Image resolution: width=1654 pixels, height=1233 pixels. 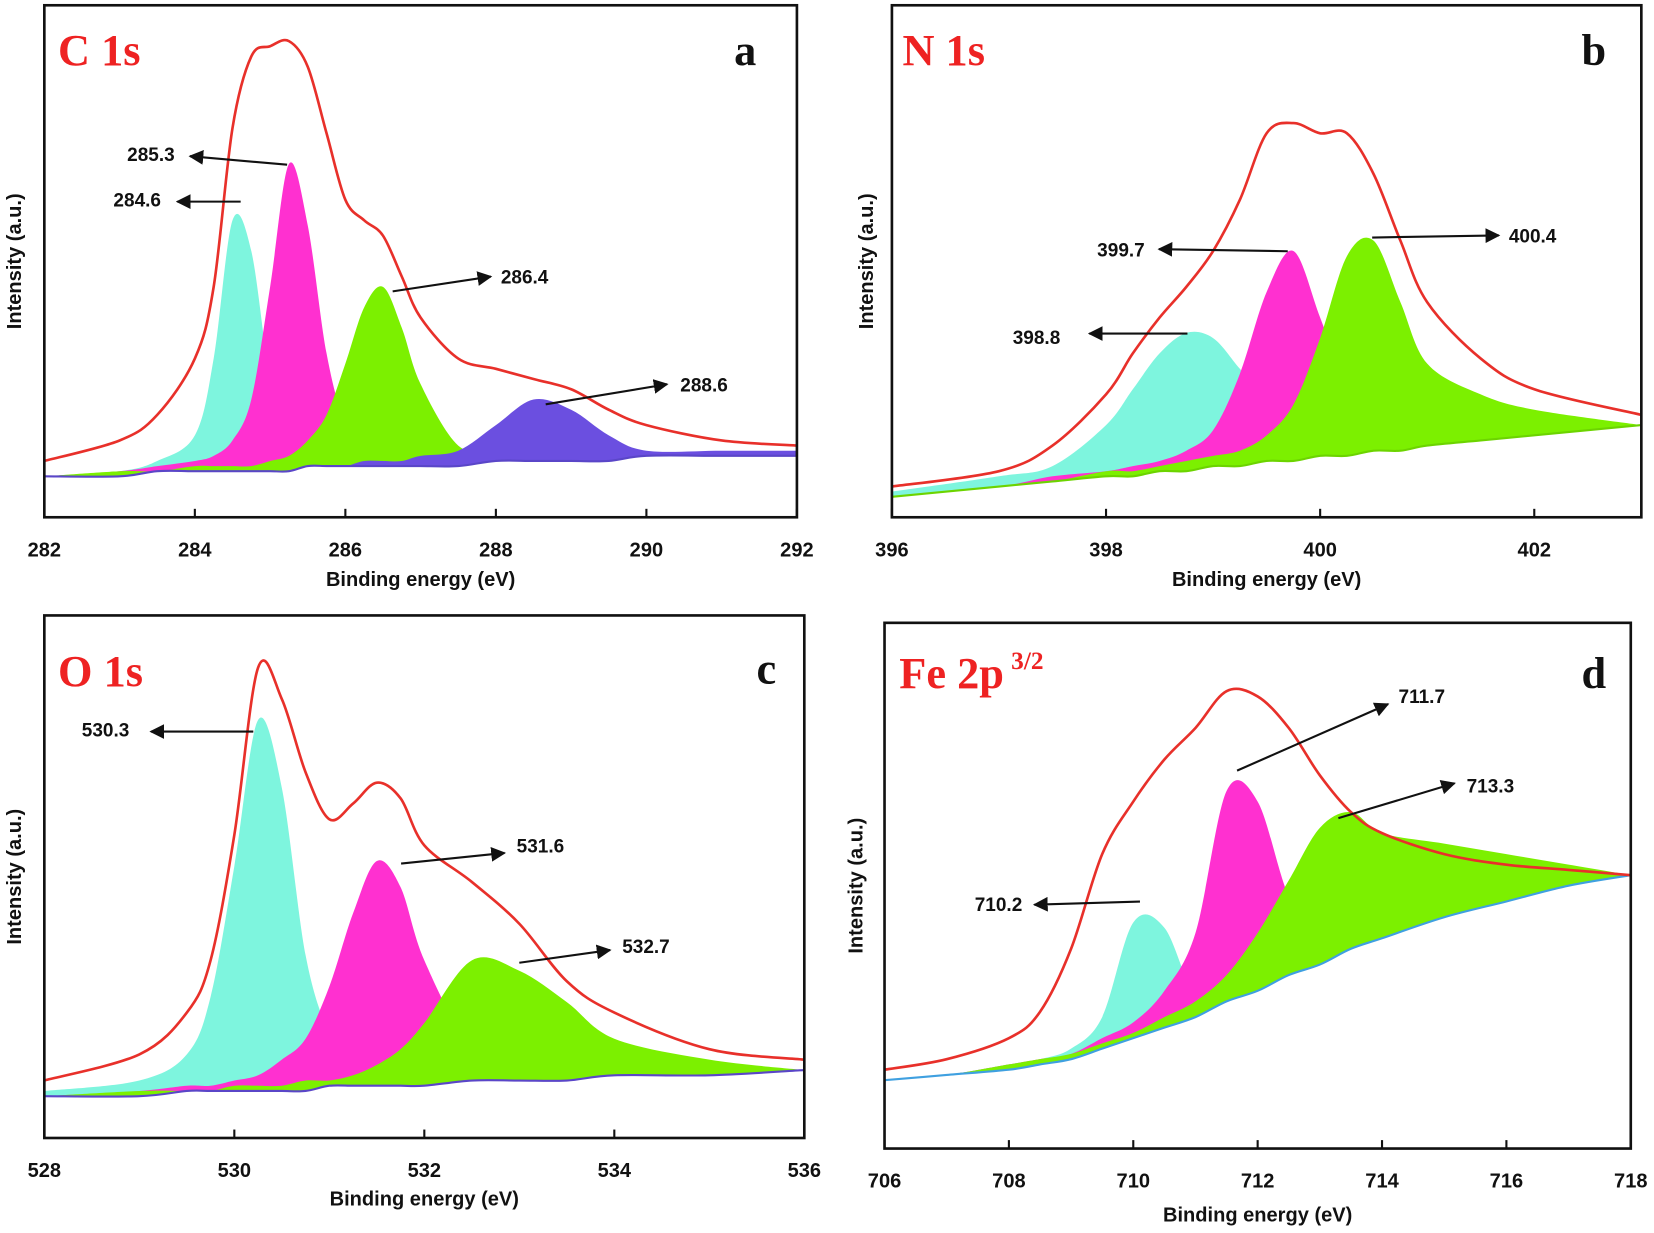 I want to click on x-tick-label: 718, so click(x=1630, y=1182).